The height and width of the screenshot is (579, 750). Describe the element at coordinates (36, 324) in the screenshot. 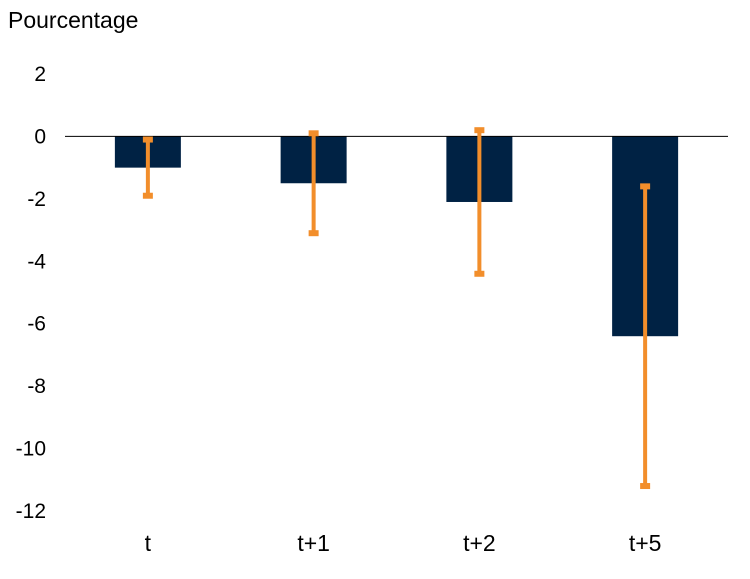

I see `y-tick-label: -6` at that location.